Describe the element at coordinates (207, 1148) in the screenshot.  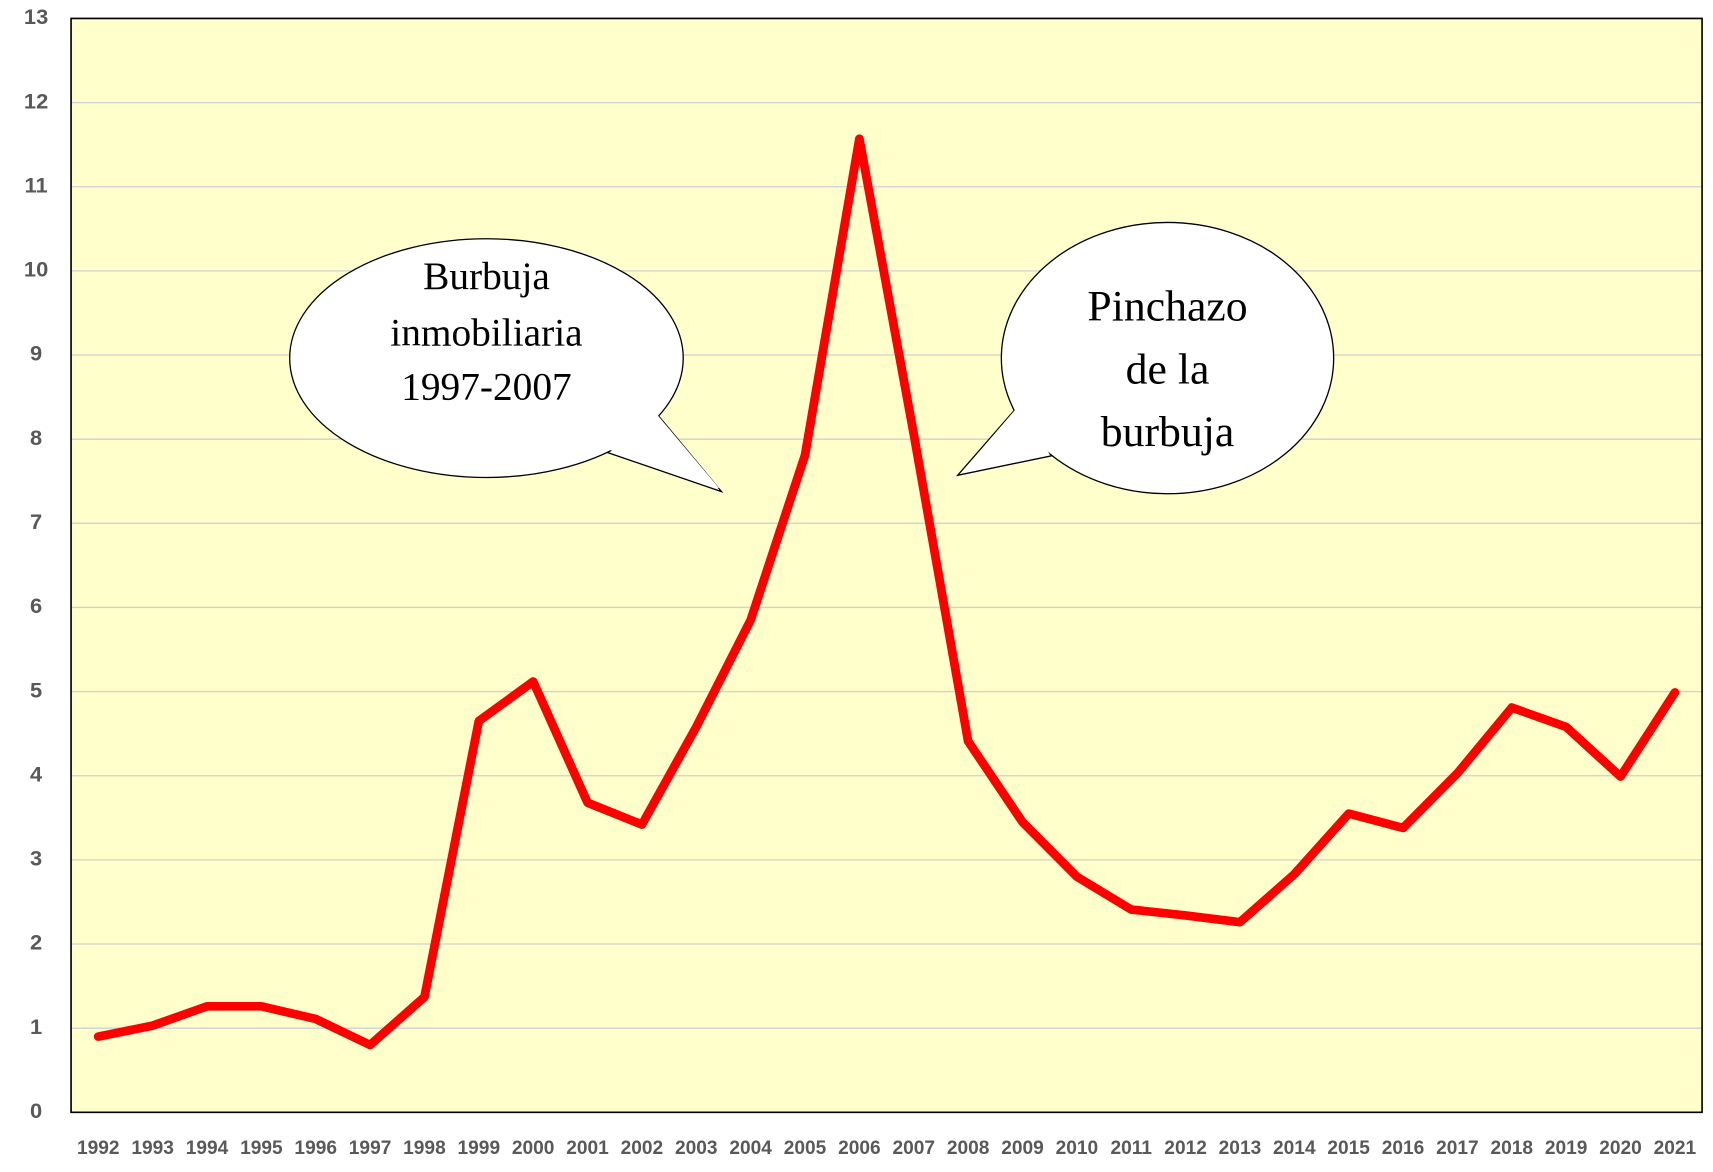
I see `x-tick-label: 1994` at that location.